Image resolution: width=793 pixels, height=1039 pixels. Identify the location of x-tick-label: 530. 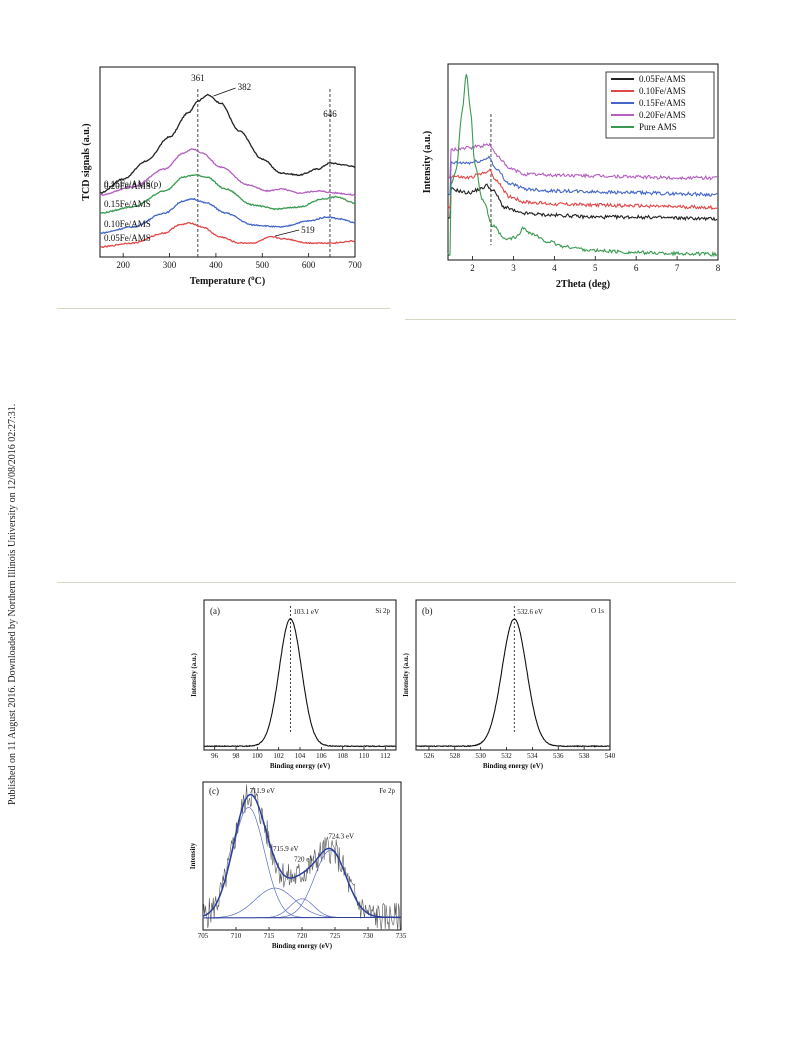
(480, 756).